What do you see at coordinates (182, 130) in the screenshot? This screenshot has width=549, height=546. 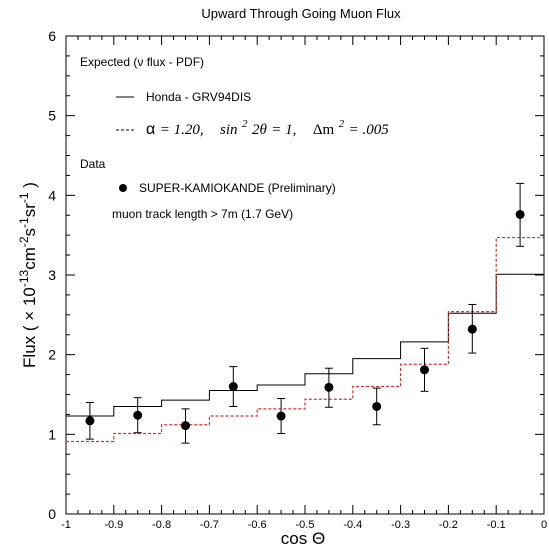 I see `legend-alpha-value: = 1.20,` at bounding box center [182, 130].